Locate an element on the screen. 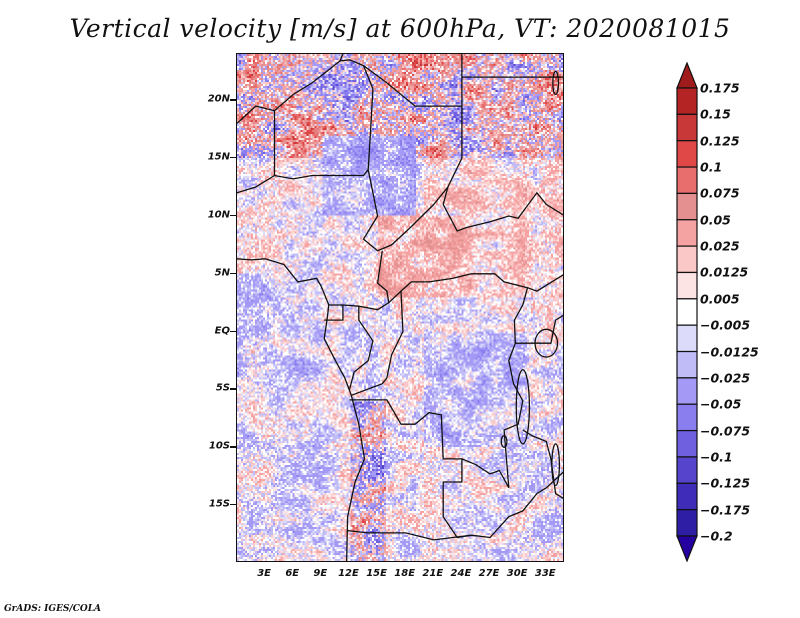  y-tick-label: 5N is located at coordinates (222, 273).